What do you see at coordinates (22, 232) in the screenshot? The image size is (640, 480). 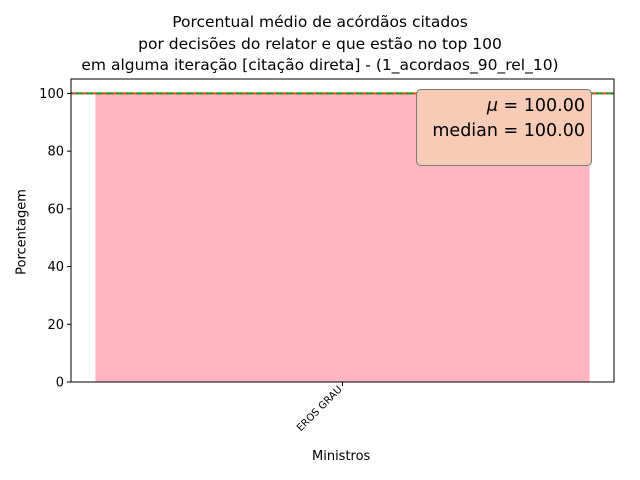 I see `y-axis-label: Porcentagem` at bounding box center [22, 232].